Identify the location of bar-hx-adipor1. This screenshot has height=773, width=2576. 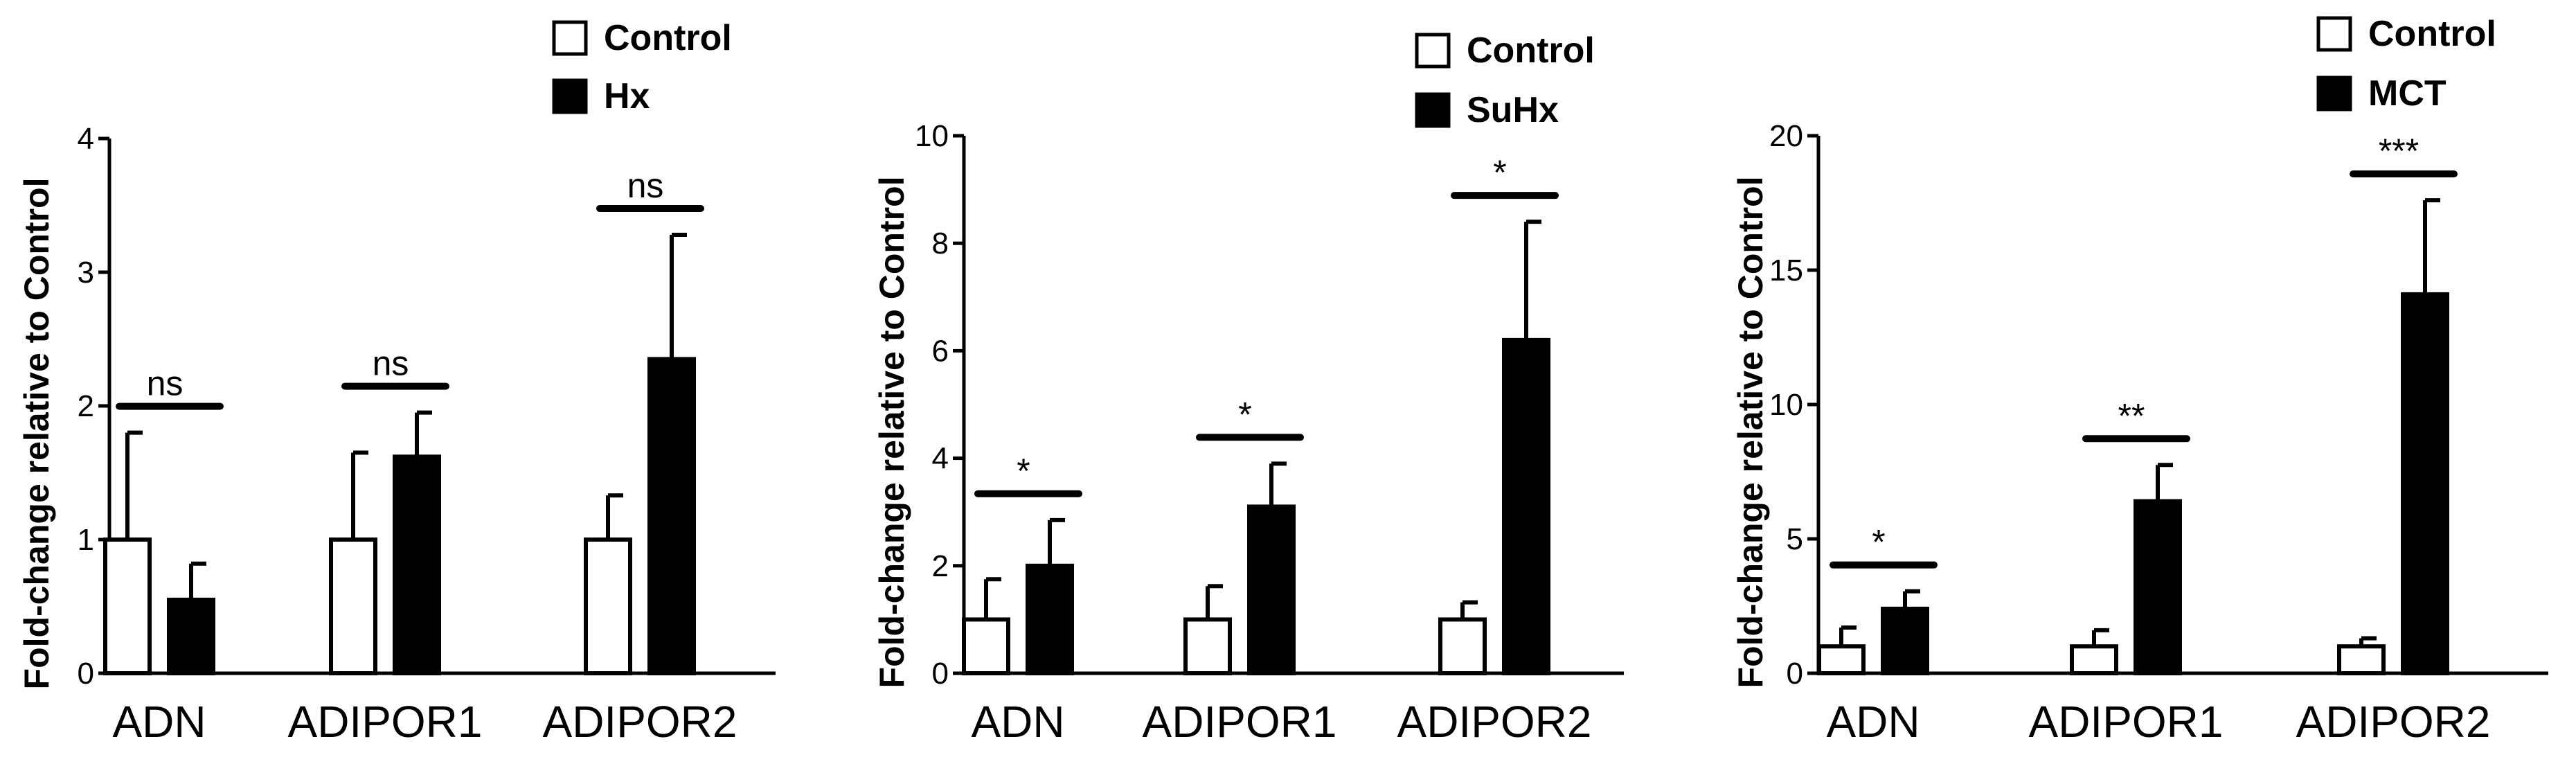
(417, 565).